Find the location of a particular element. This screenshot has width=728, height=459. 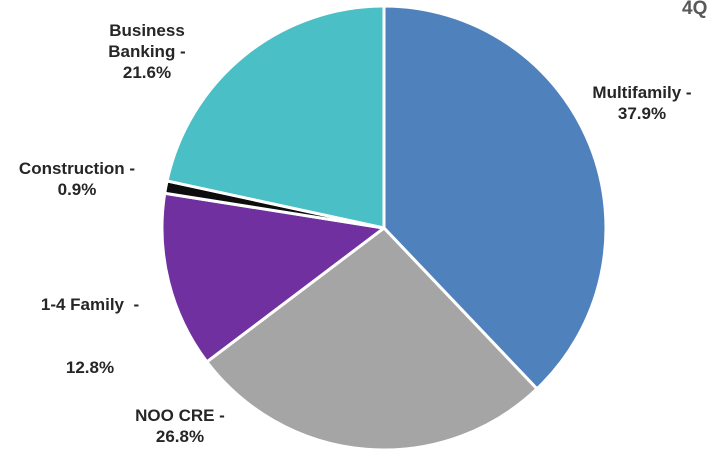

label-business-banking: Business Banking - 21.6% is located at coordinates (147, 51).